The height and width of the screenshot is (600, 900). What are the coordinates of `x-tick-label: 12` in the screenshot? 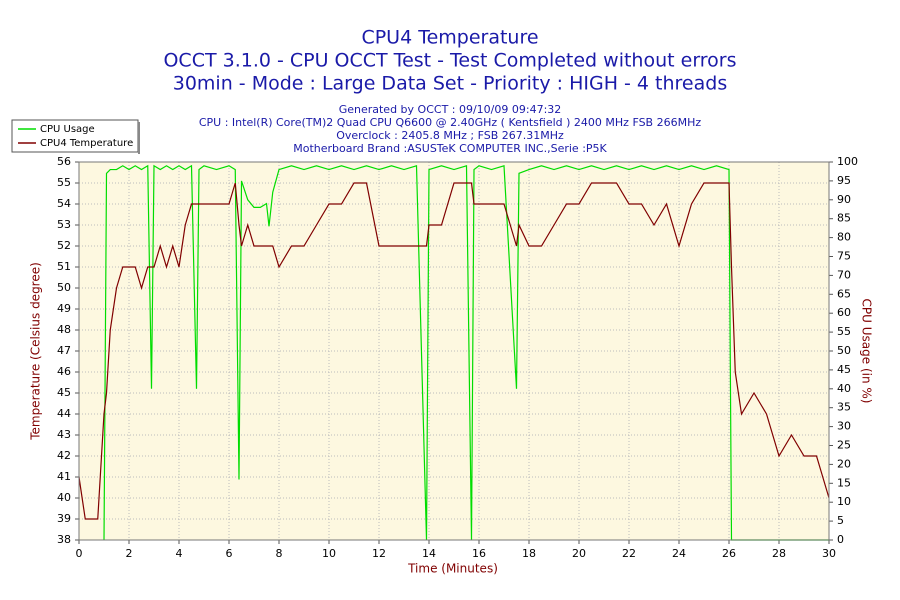 It's located at (379, 553).